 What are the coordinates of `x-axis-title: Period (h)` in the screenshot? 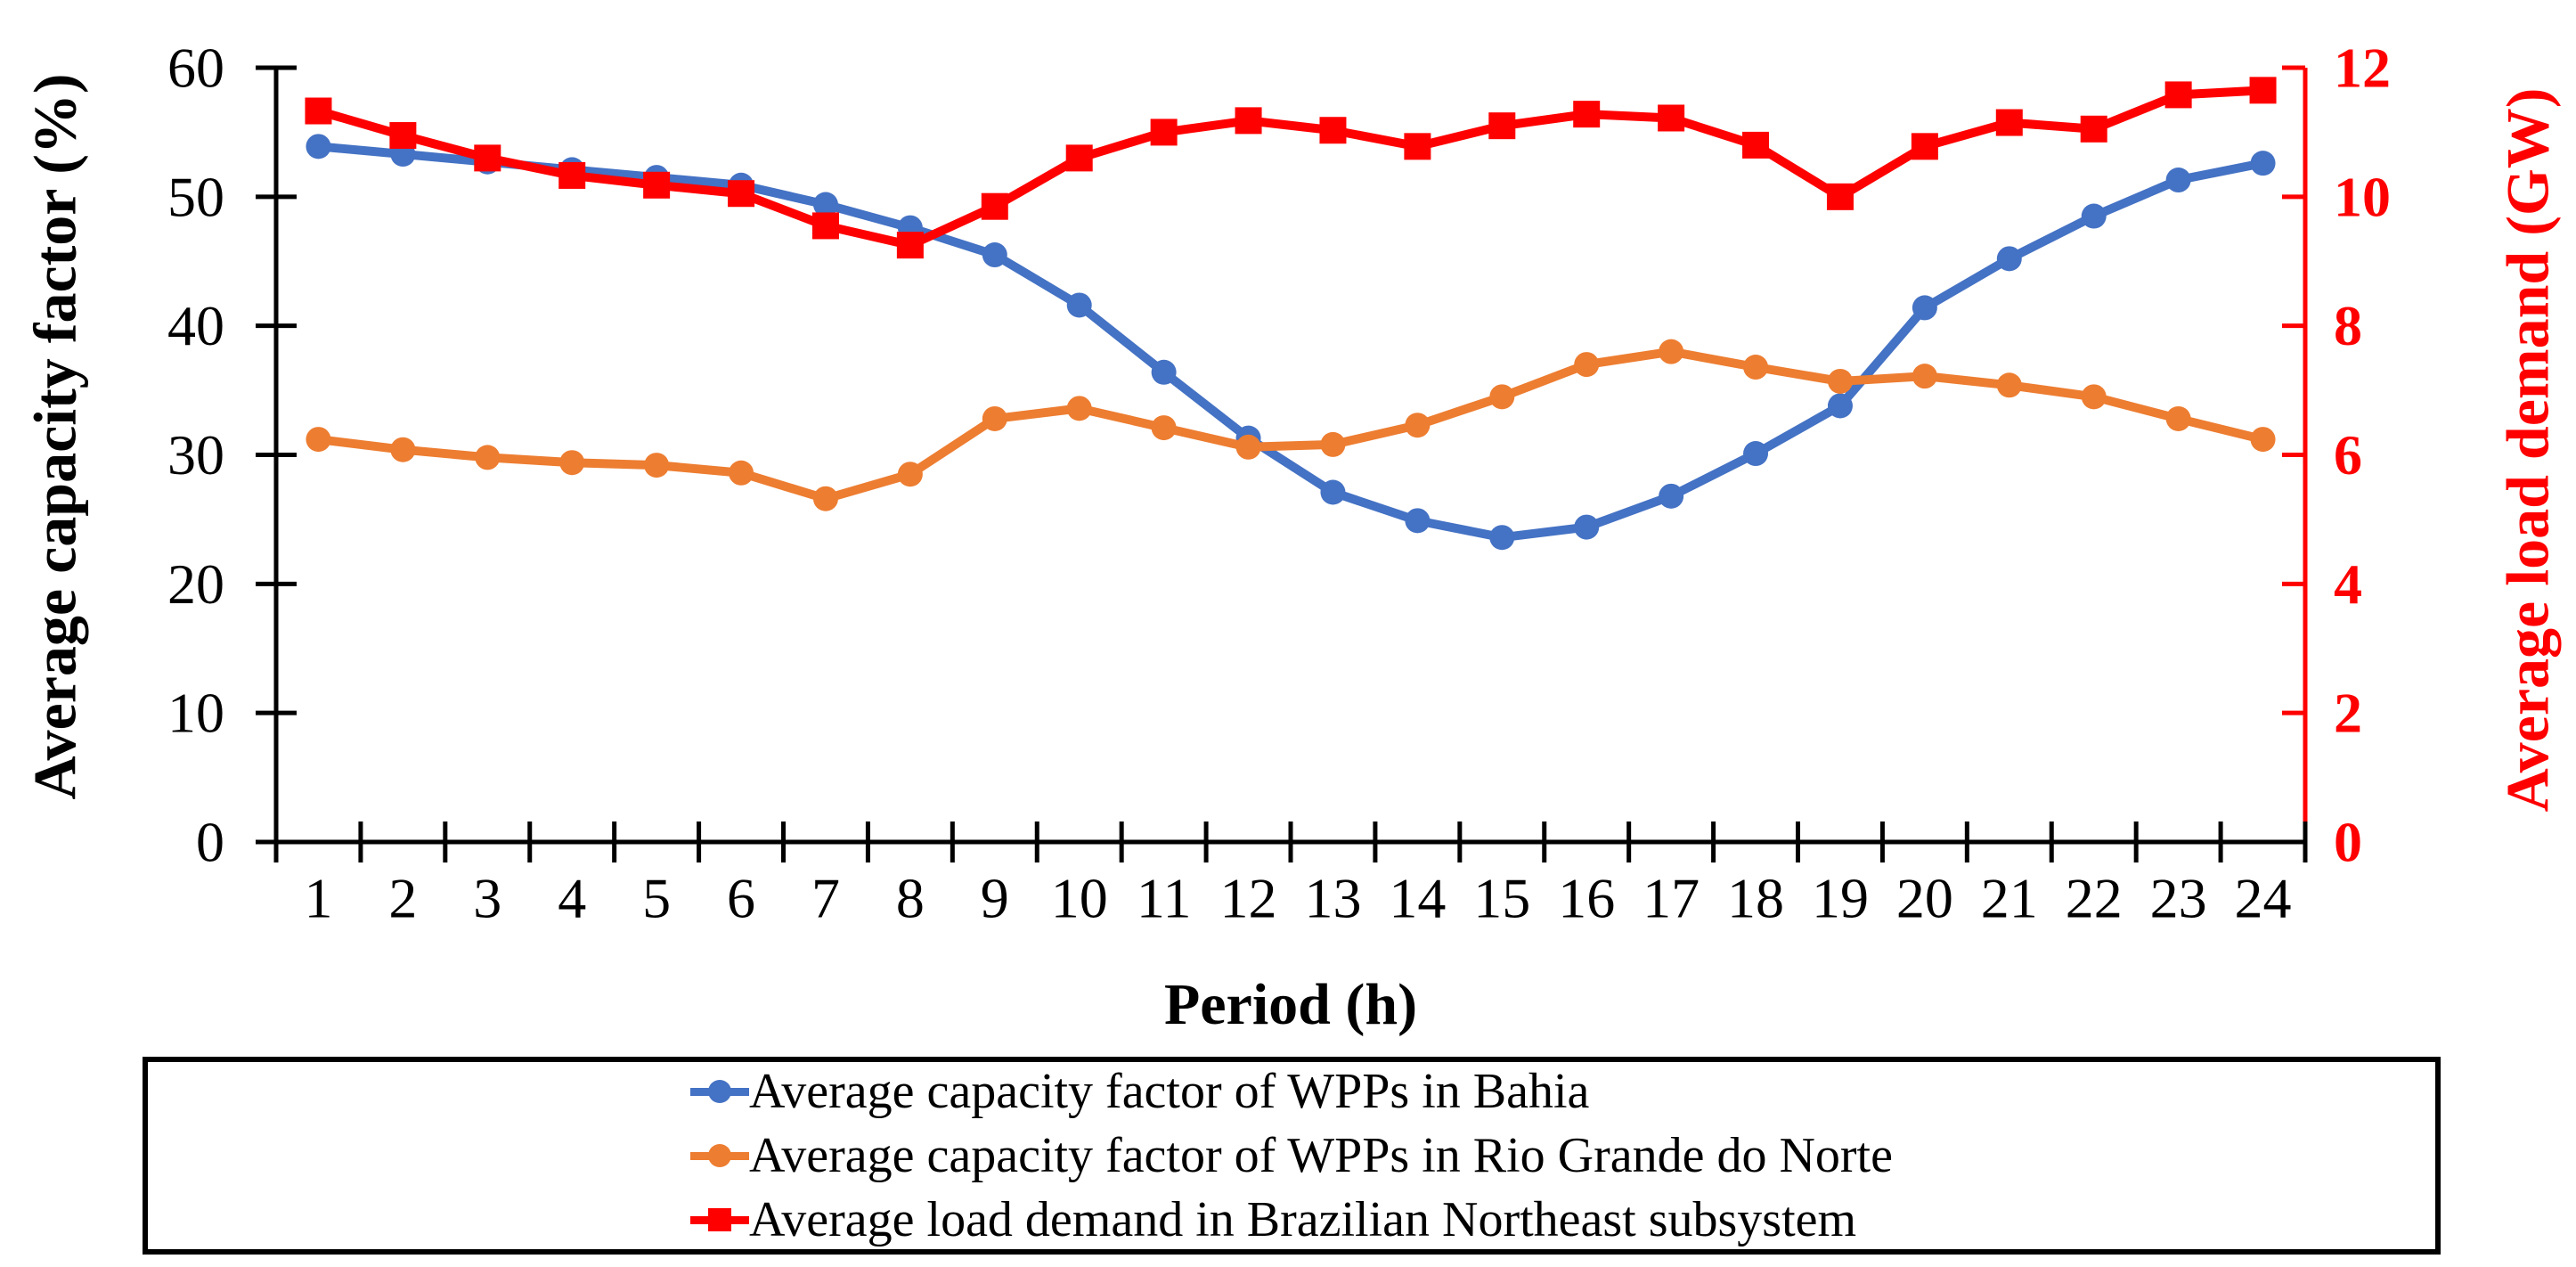 It's located at (1290, 1005).